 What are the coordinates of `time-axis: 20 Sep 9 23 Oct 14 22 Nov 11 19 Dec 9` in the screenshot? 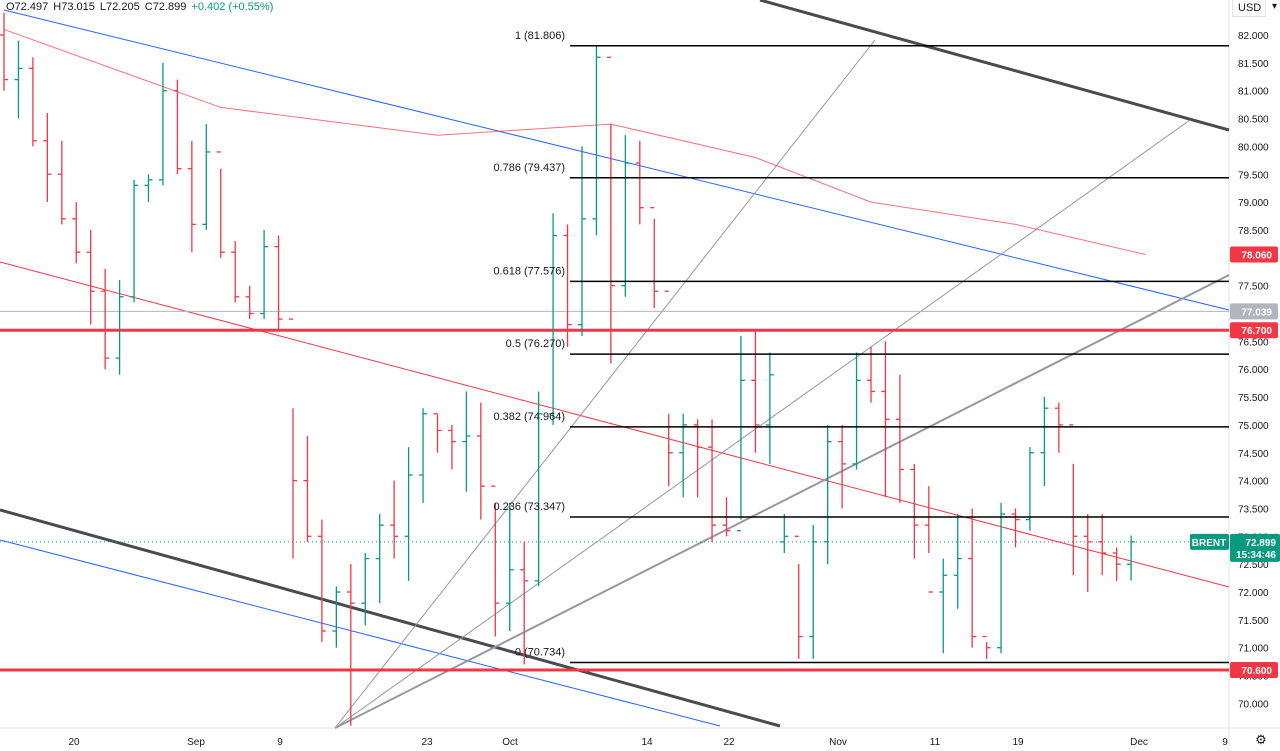 It's located at (648, 742).